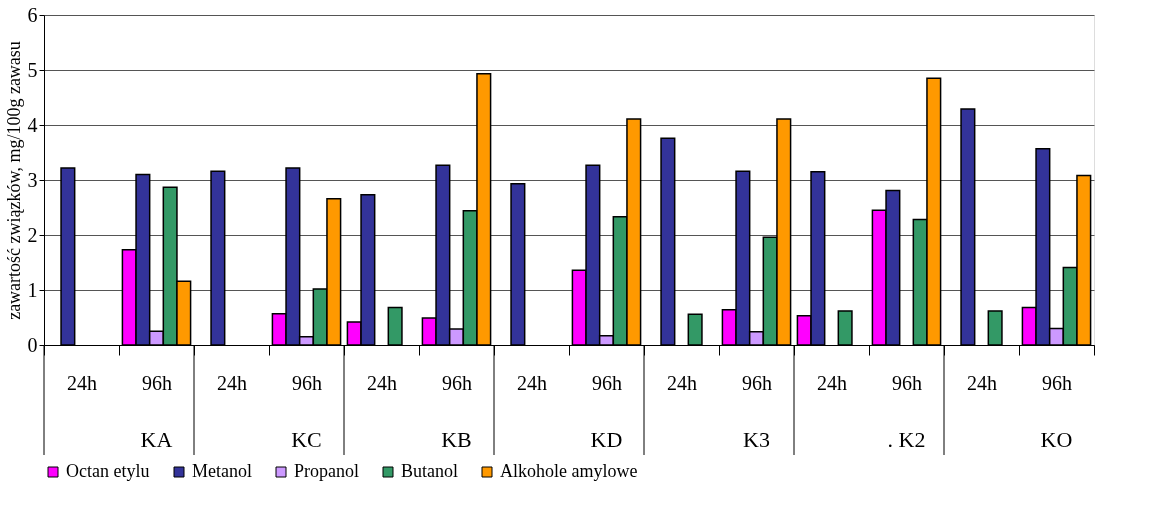 This screenshot has height=507, width=1156. What do you see at coordinates (1056, 439) in the screenshot?
I see `text: KO` at bounding box center [1056, 439].